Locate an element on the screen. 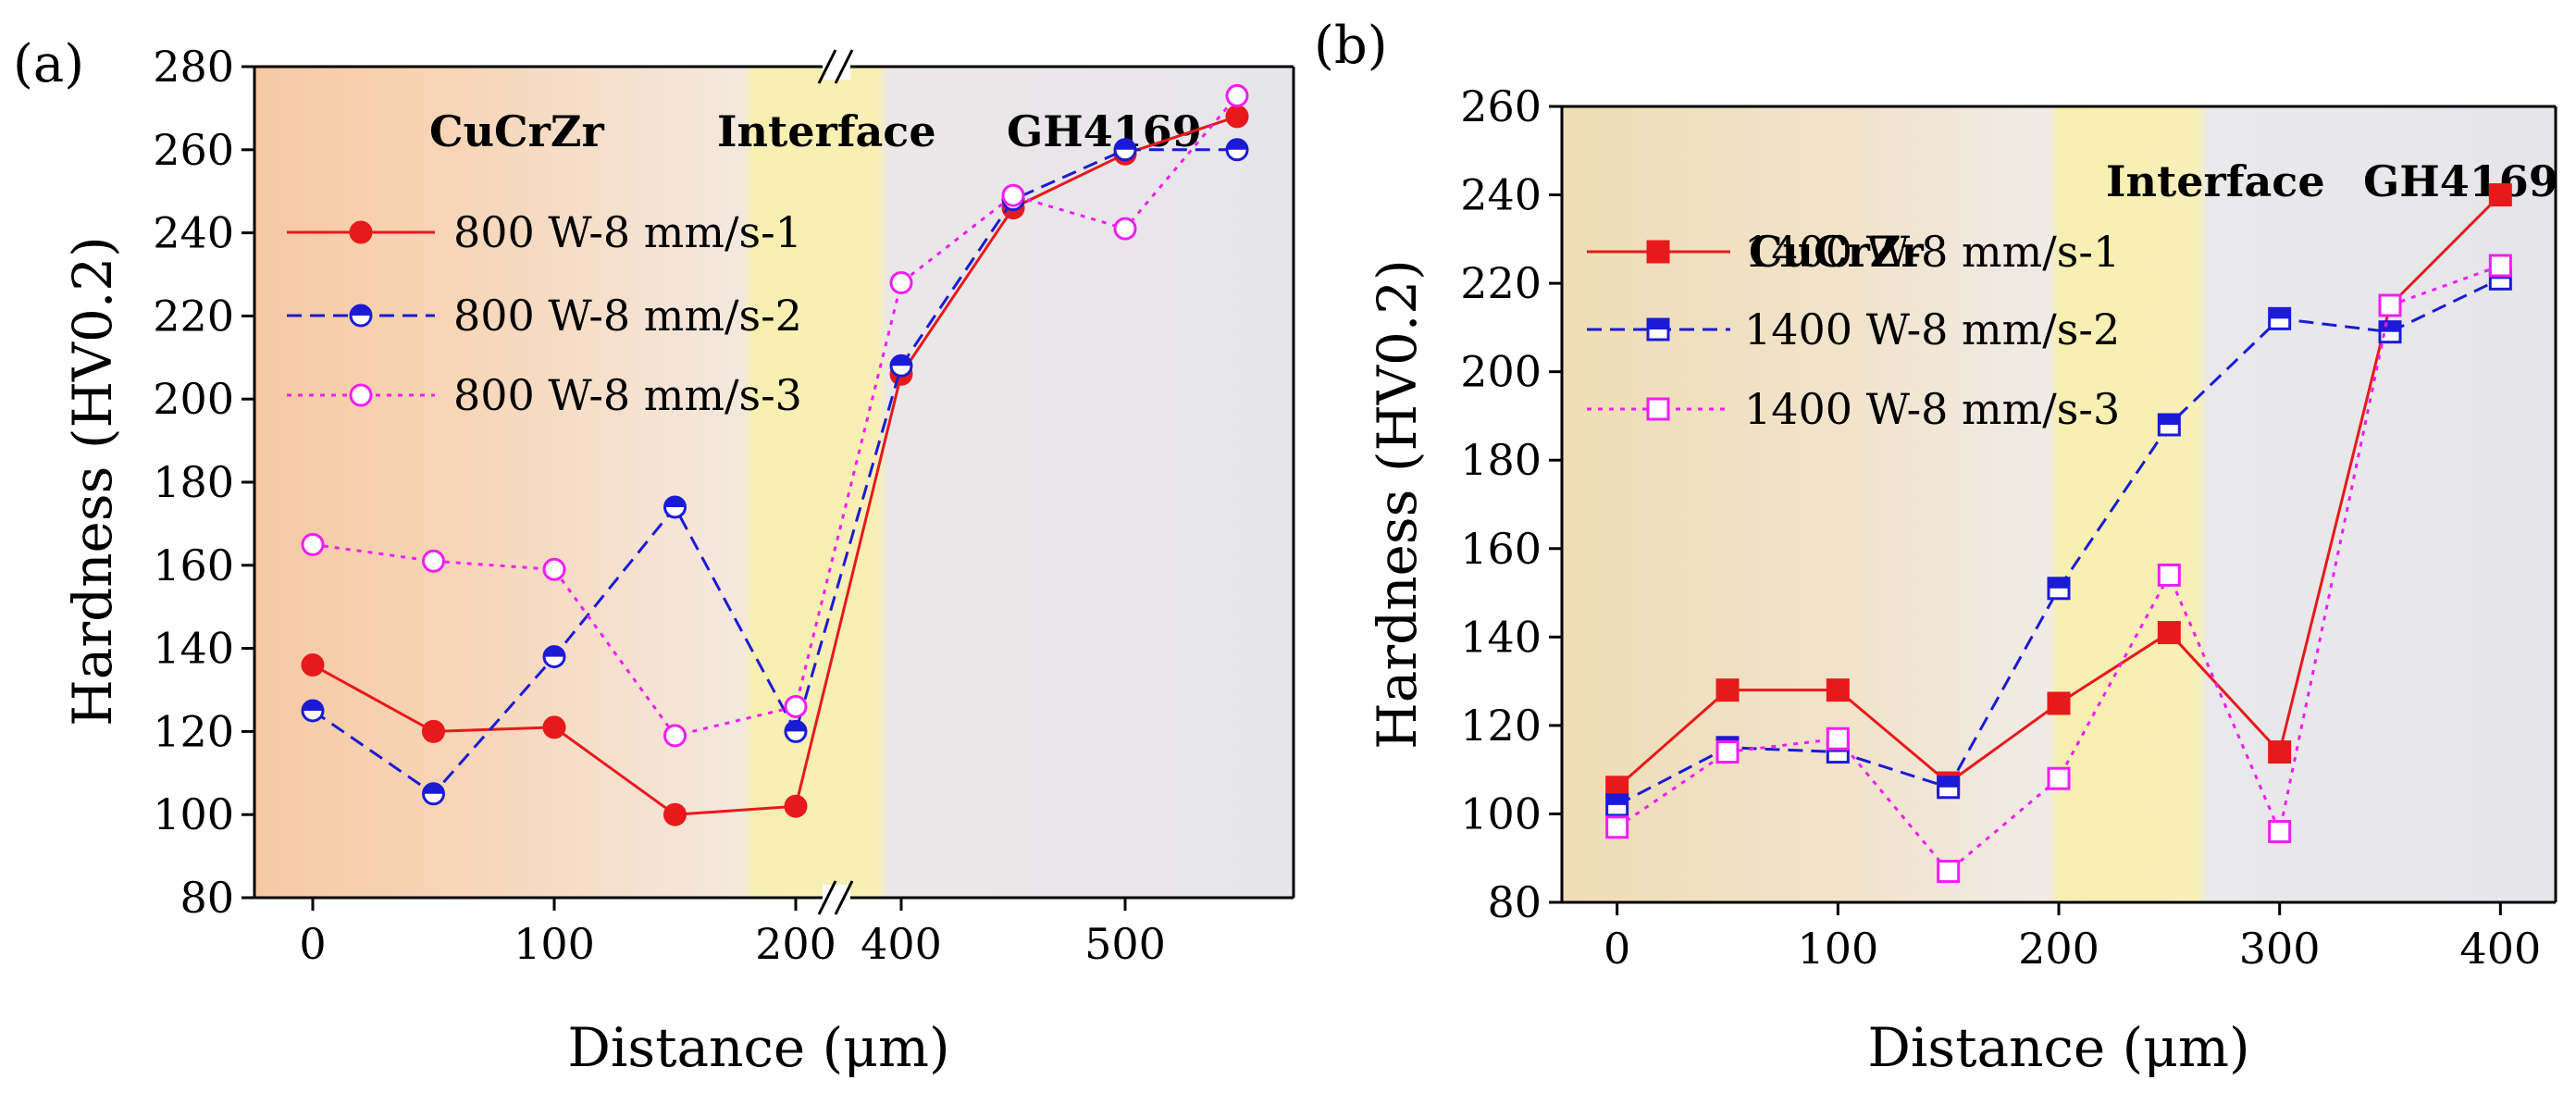 The width and height of the screenshot is (2576, 1105). x-tick-label: 300 is located at coordinates (2280, 949).